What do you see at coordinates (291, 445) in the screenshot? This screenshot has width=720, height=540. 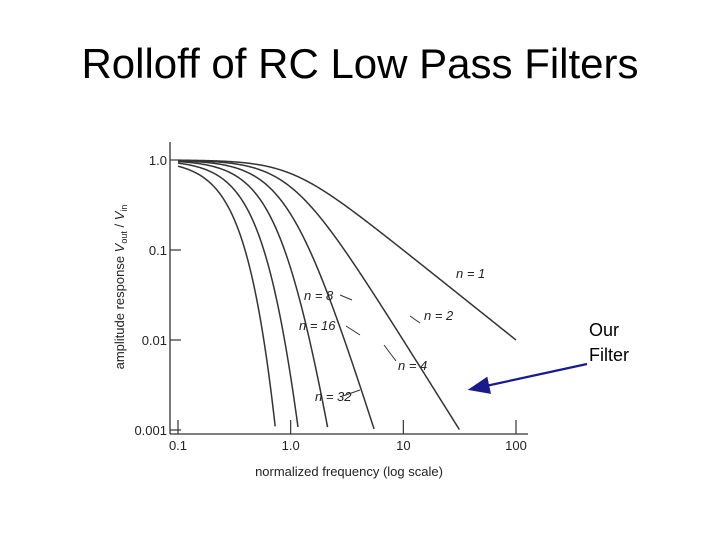 I see `x-tick-label: 1.0` at bounding box center [291, 445].